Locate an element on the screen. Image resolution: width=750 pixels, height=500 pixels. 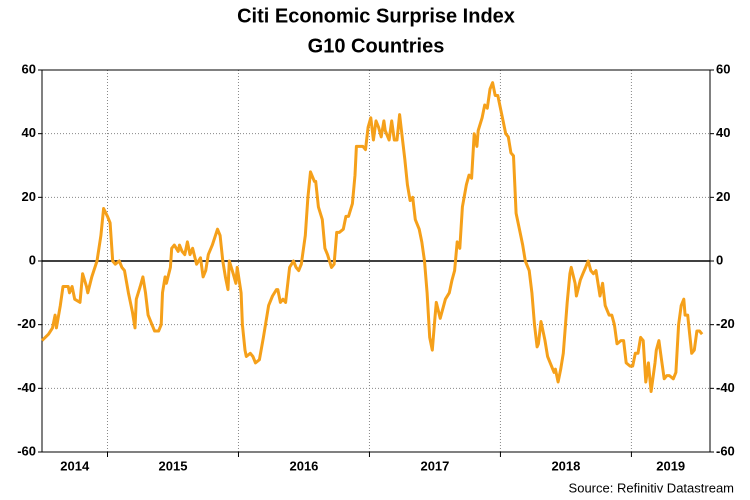
x-tick-label: 2017 is located at coordinates (434, 465).